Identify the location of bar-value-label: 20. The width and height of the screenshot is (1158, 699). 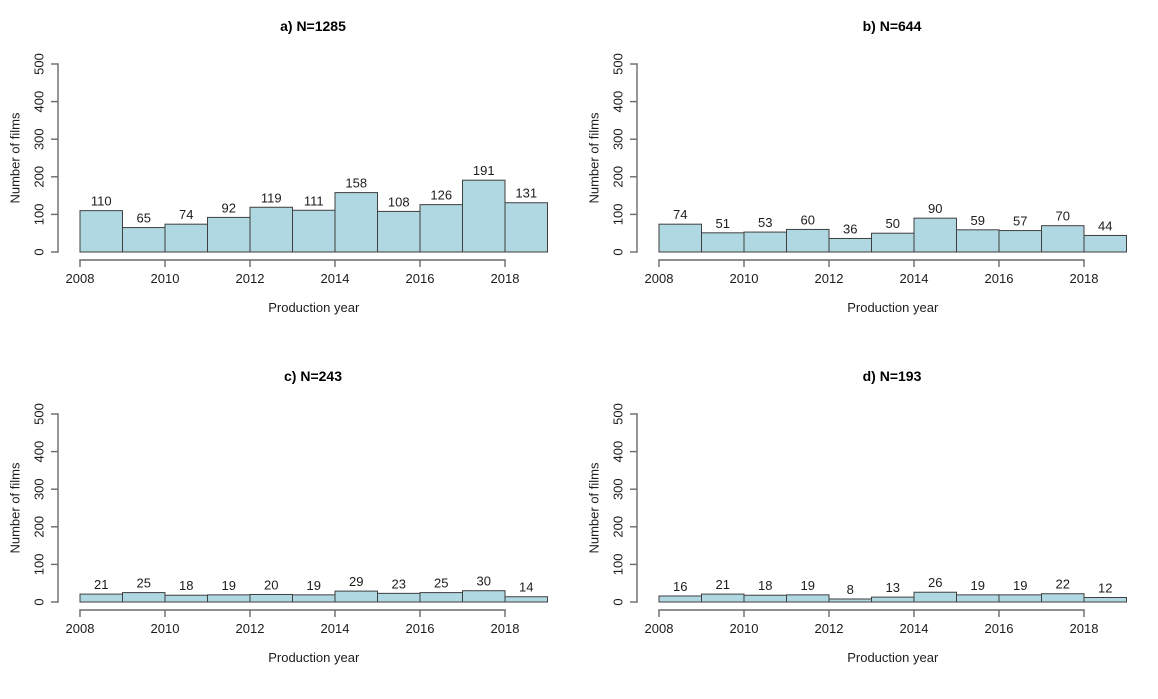
(271, 584).